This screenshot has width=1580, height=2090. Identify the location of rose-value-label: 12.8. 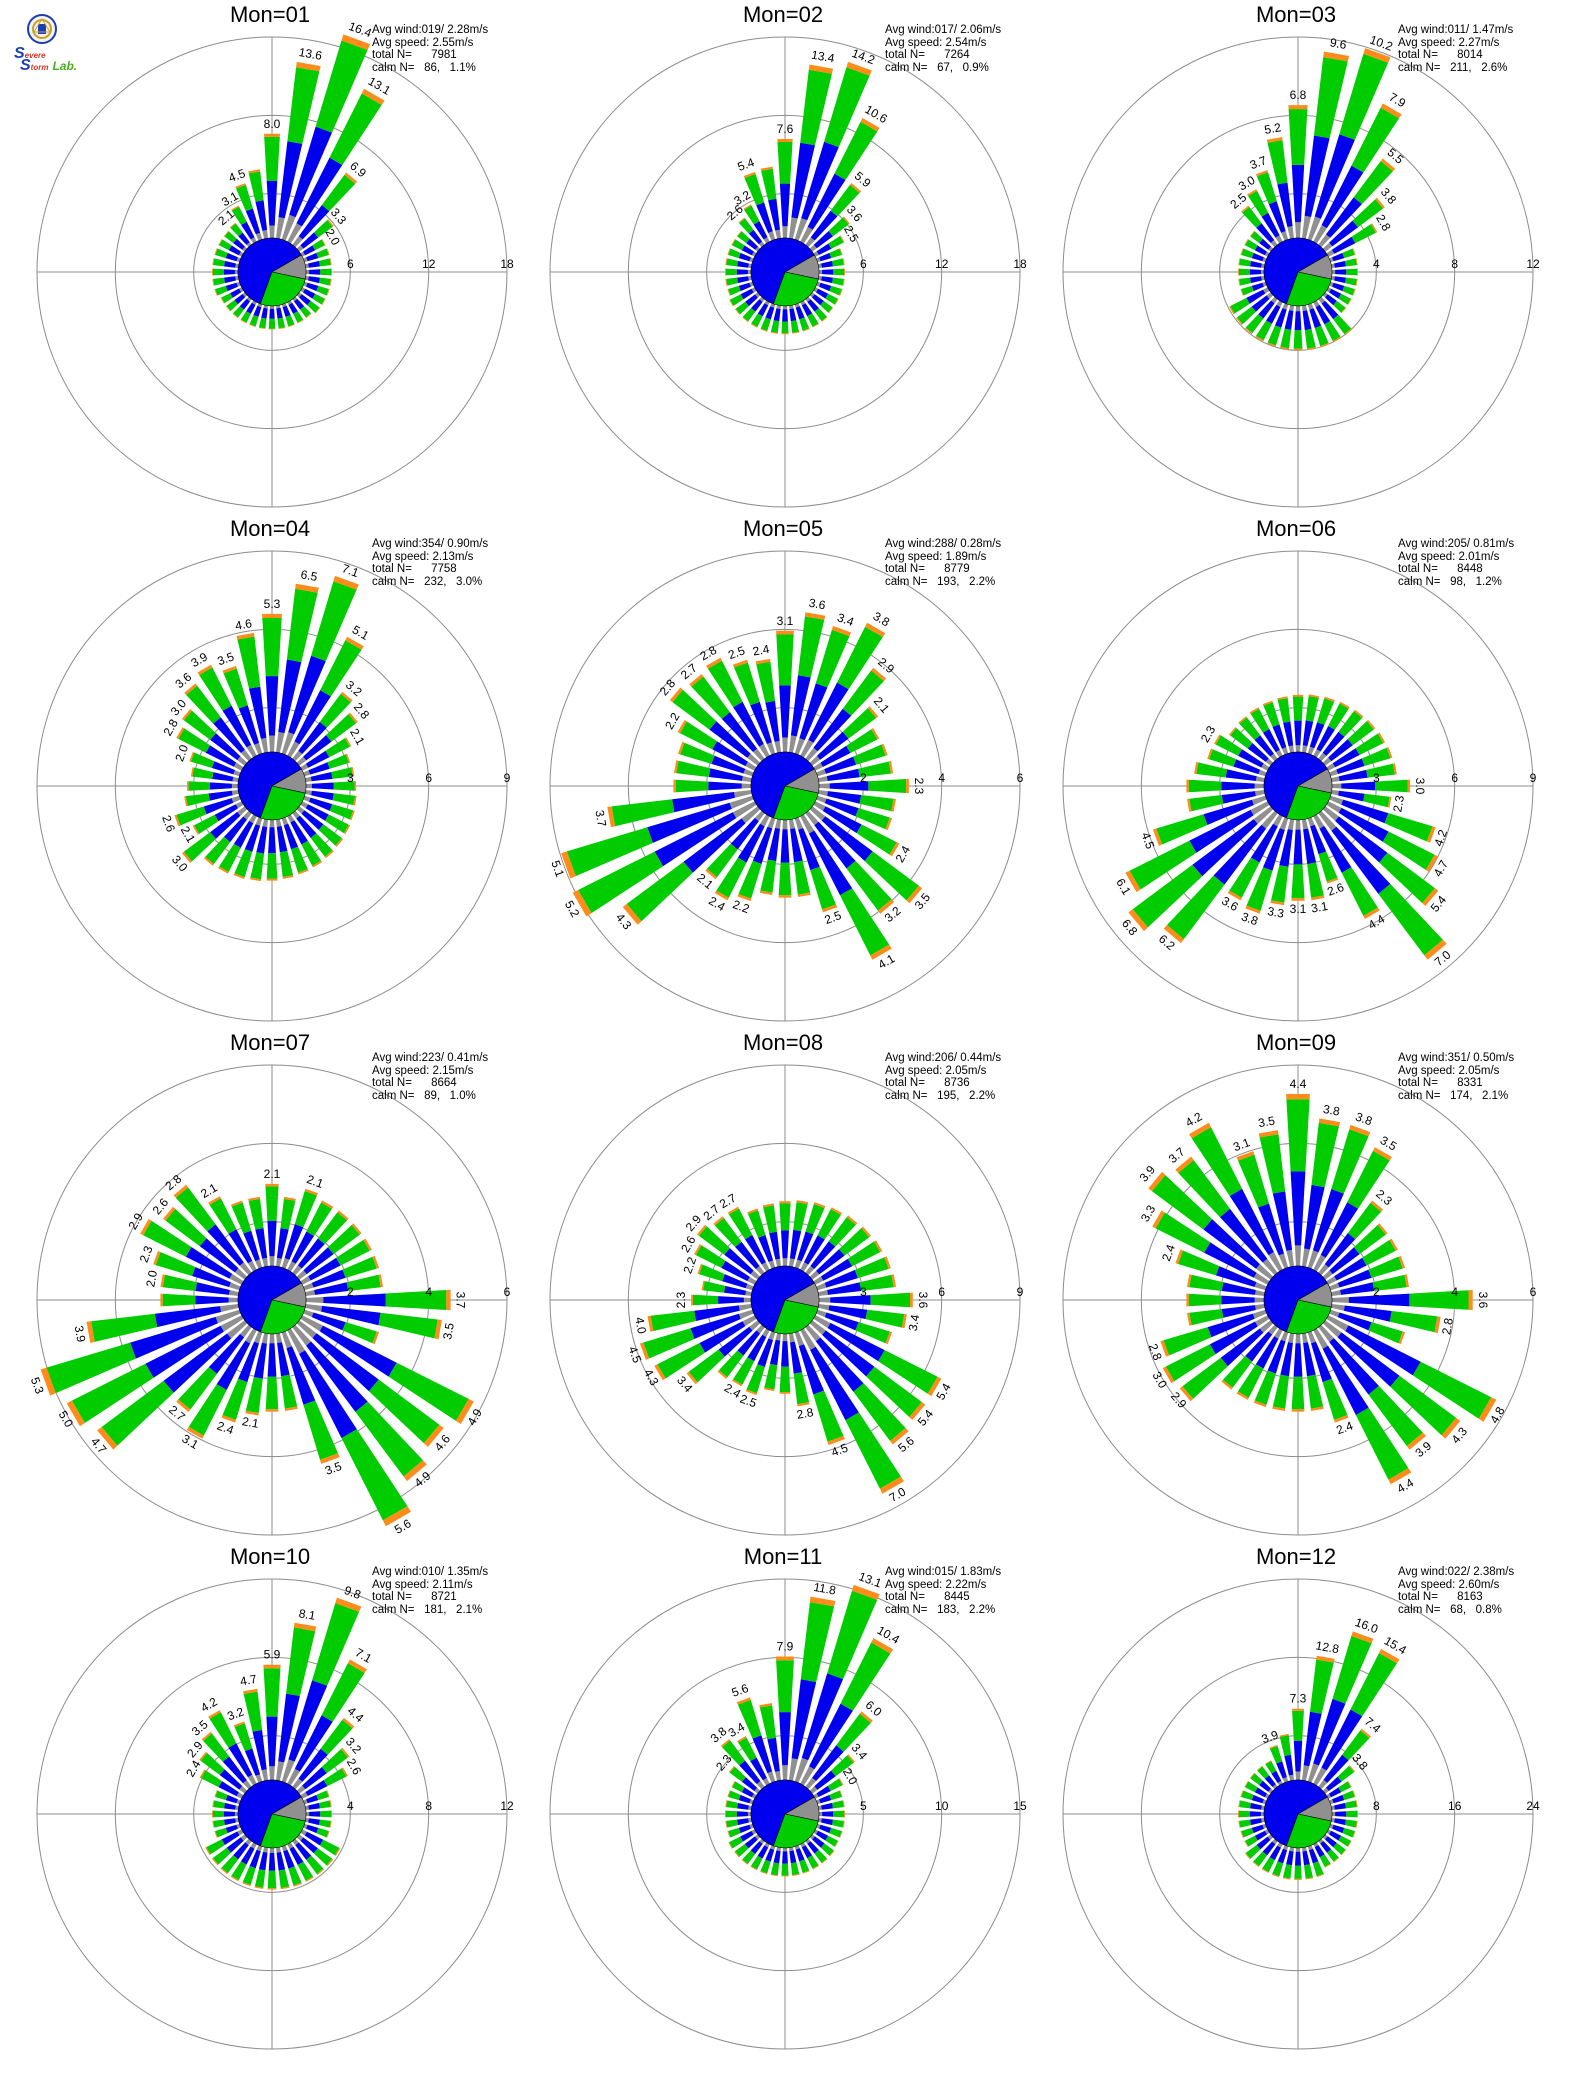
(1328, 1647).